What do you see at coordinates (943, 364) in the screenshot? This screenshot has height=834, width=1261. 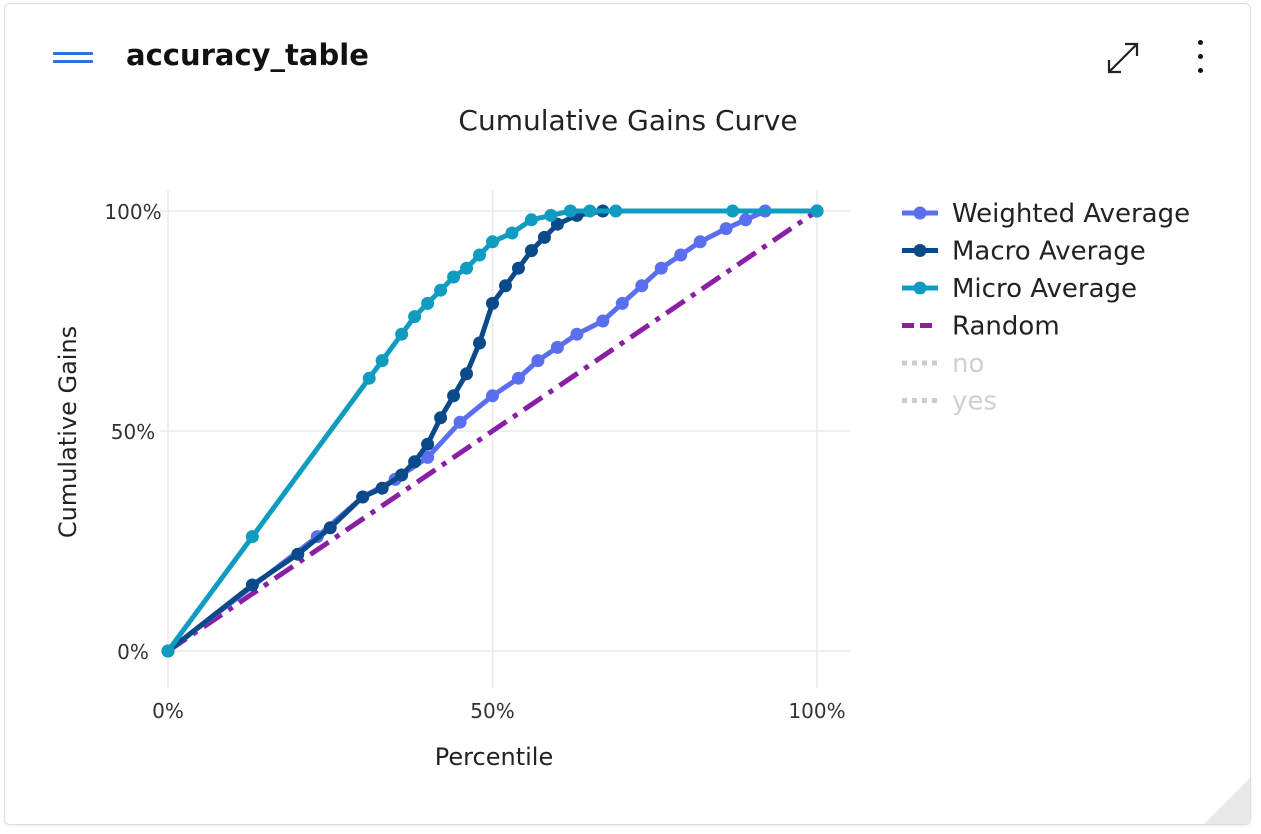 I see `legend-item-no: no` at bounding box center [943, 364].